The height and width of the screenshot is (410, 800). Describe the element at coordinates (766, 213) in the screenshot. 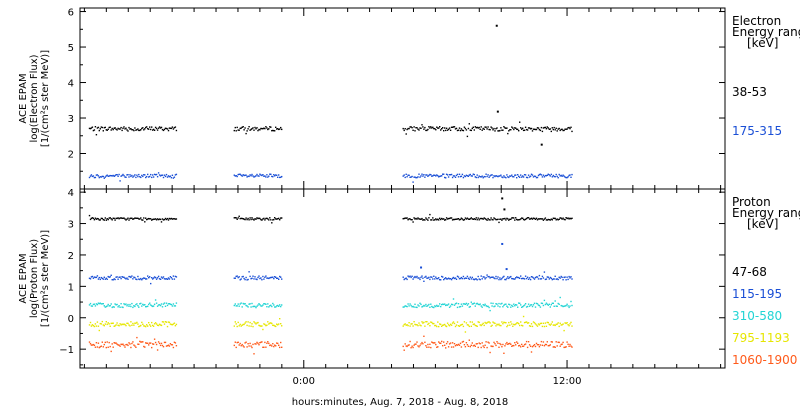

I see `proton-legend-title-line: Energy range` at that location.